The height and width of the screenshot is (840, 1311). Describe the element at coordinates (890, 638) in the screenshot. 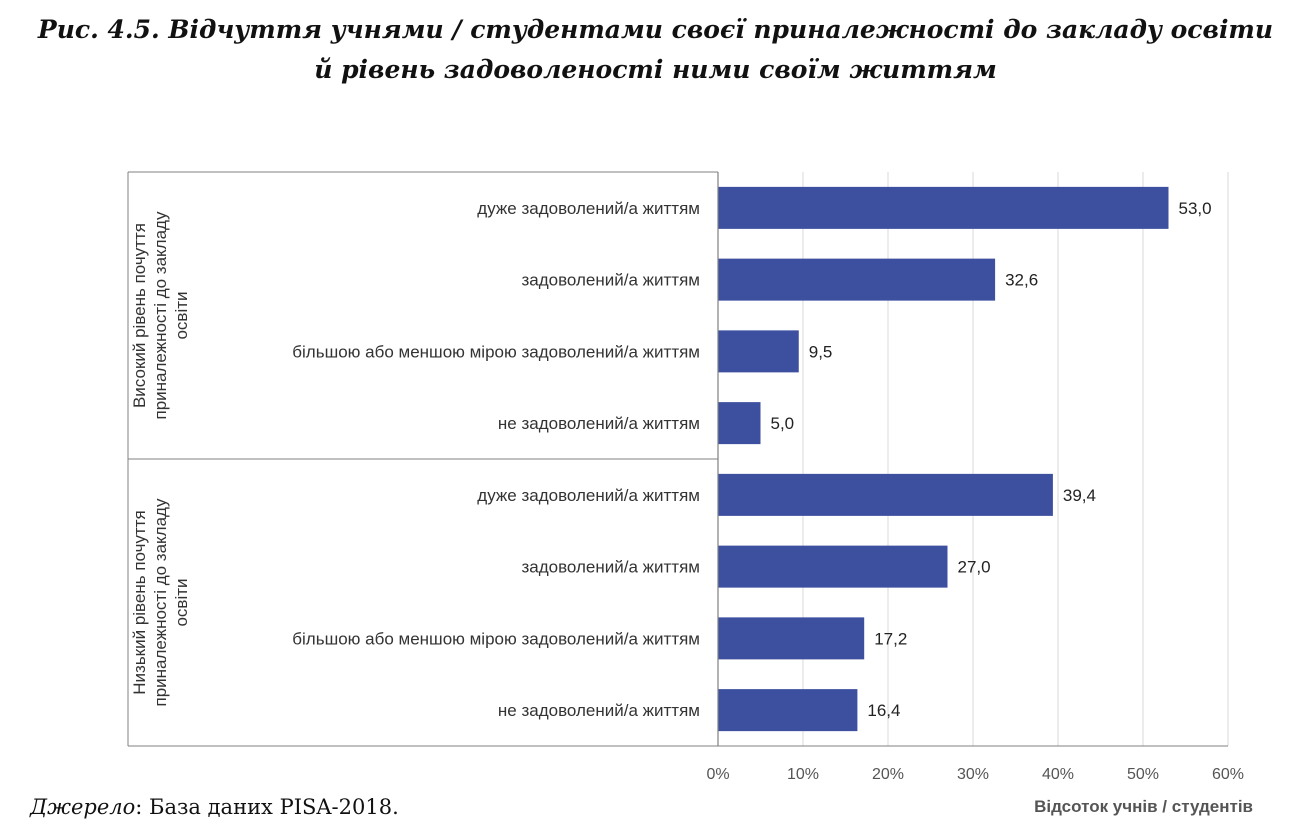

I see `data-label: 17,2` at that location.